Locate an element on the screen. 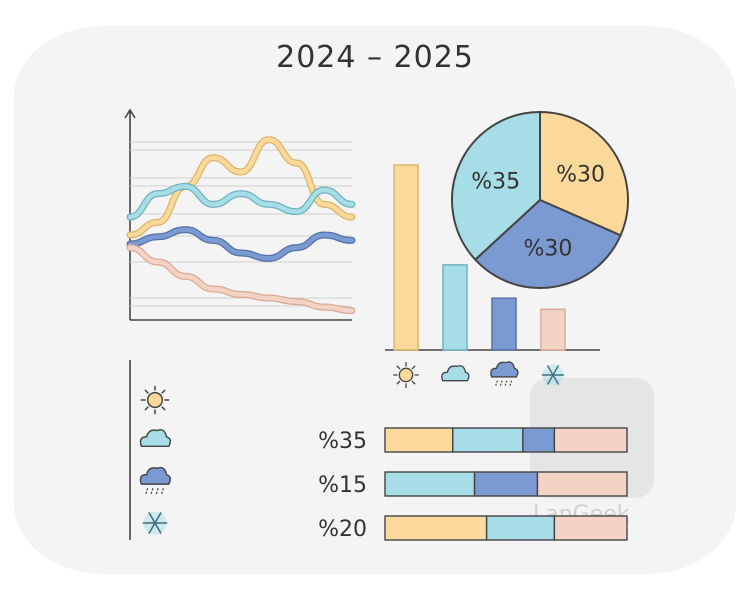  row-label: %35 is located at coordinates (342, 441).